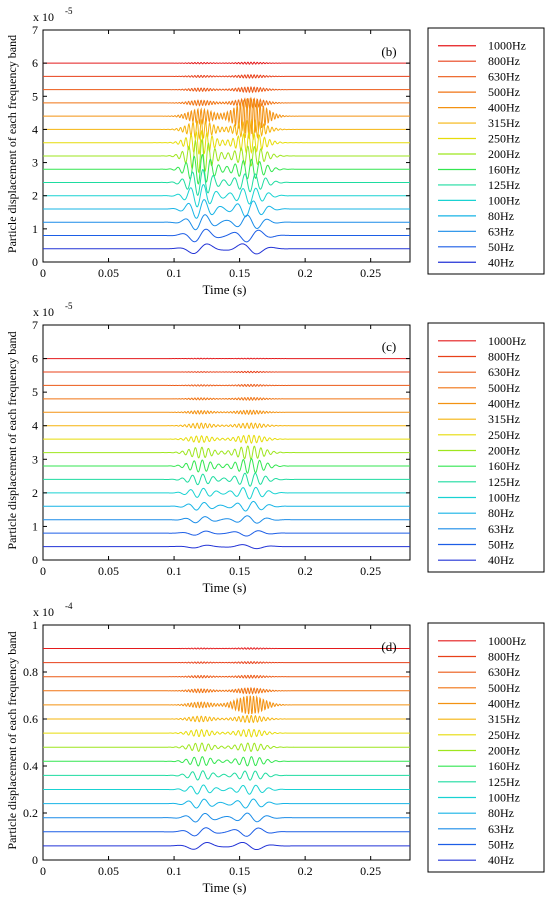 The width and height of the screenshot is (550, 902). I want to click on y-tick-label: 0.2, so click(30, 813).